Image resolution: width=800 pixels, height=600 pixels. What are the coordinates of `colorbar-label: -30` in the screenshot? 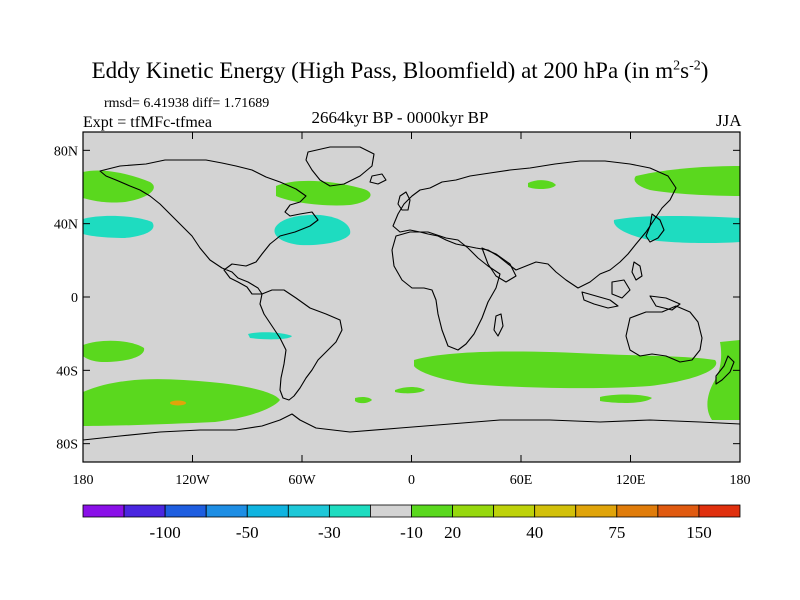 It's located at (329, 532).